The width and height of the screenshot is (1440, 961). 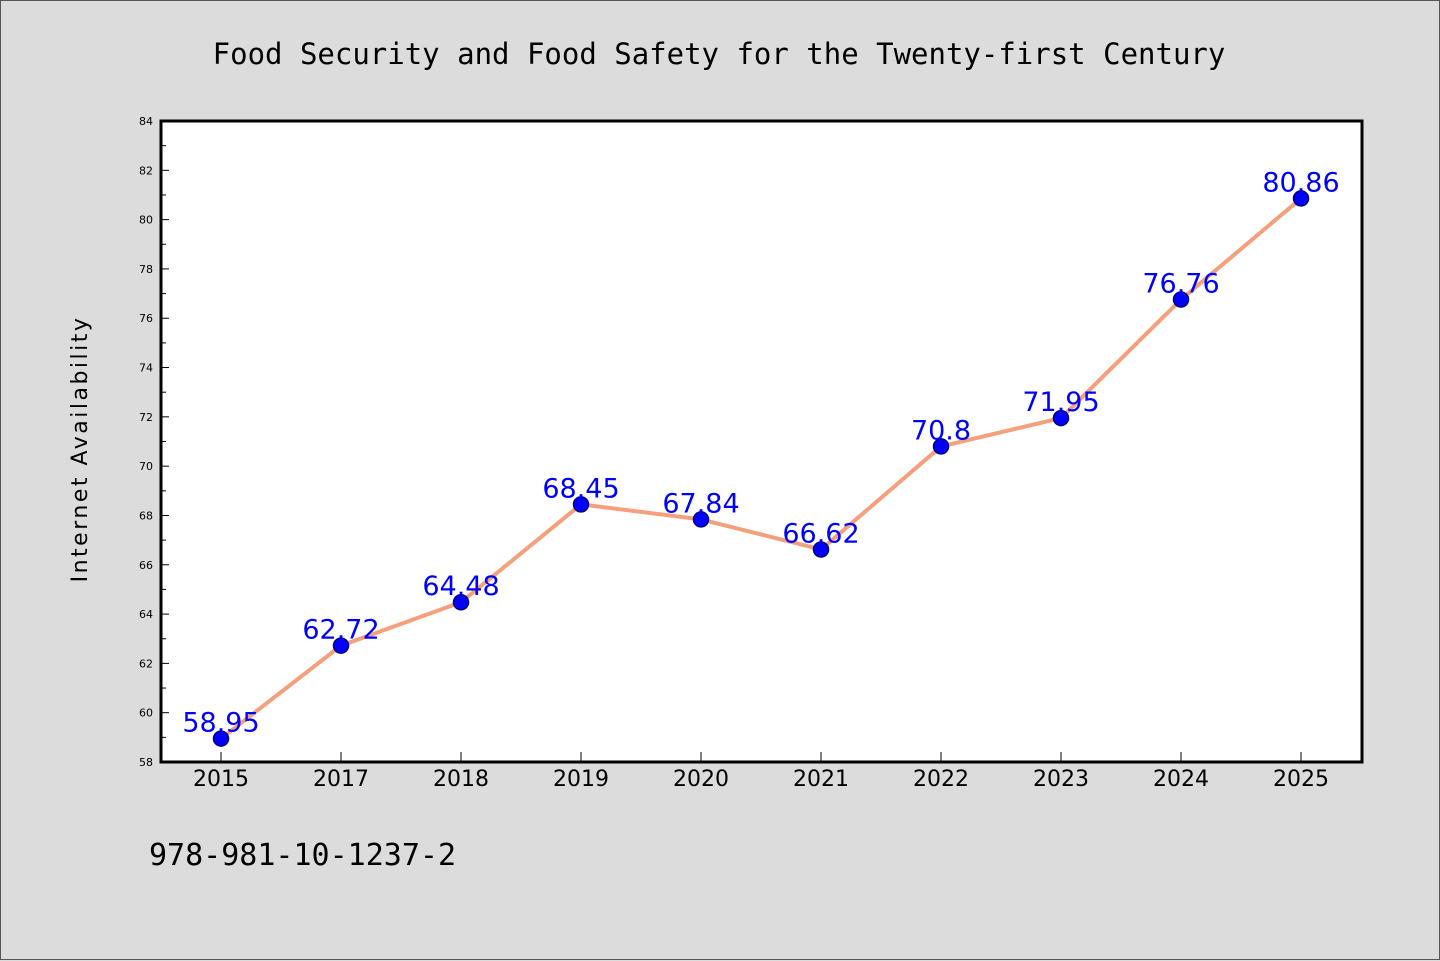 I want to click on x-tick-label: 2025, so click(x=1301, y=779).